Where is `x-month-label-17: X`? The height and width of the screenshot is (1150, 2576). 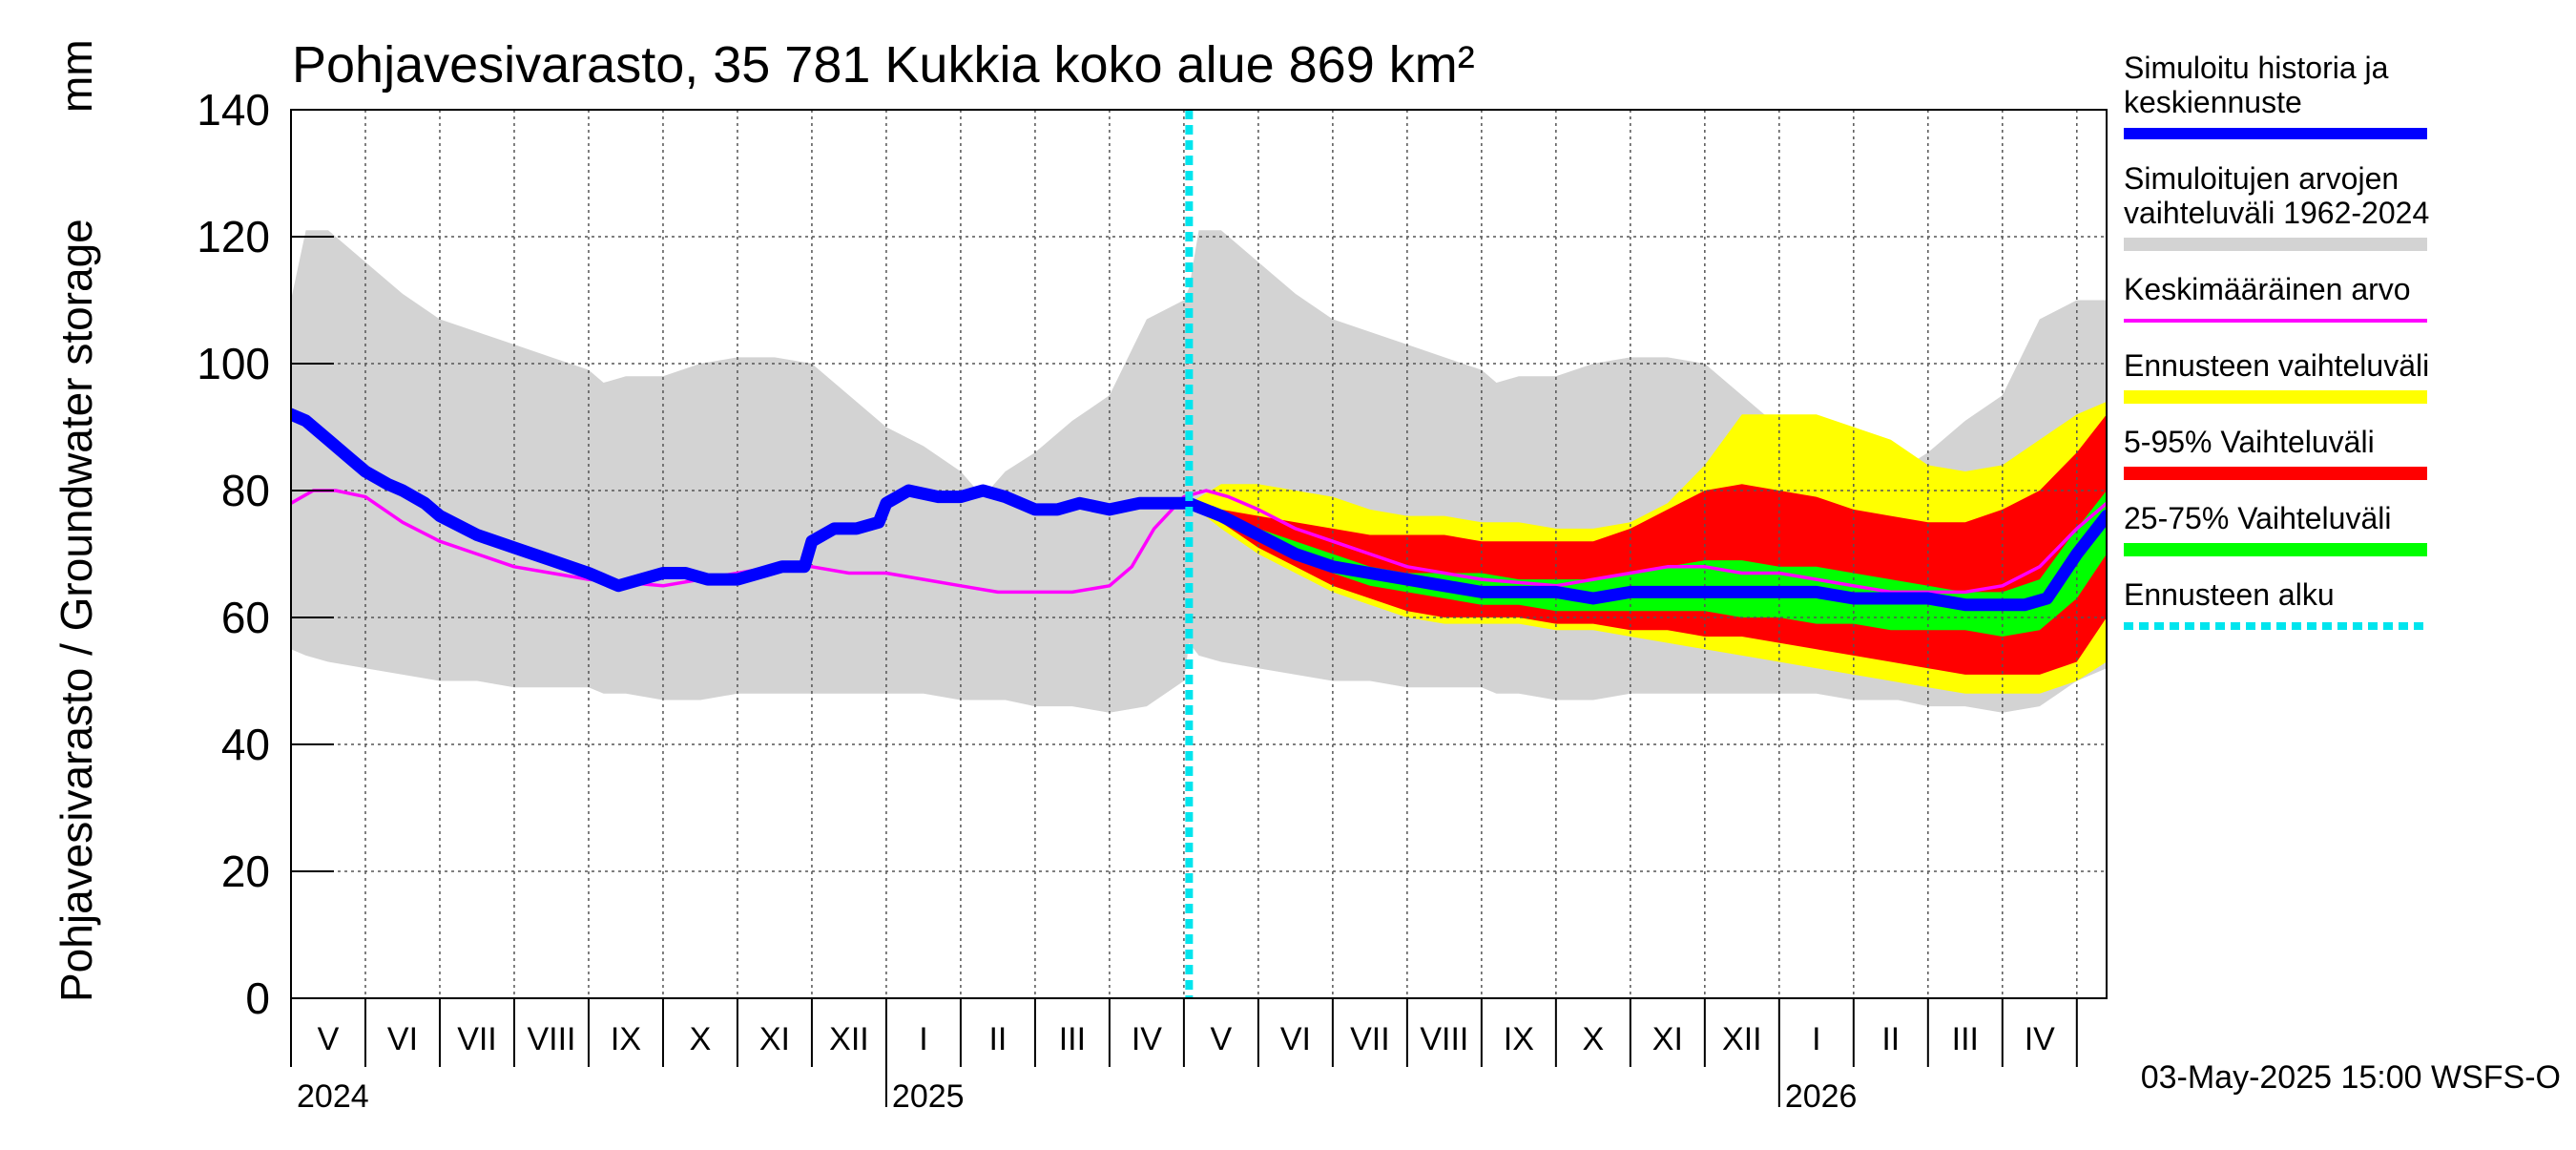 x-month-label-17: X is located at coordinates (1594, 1039).